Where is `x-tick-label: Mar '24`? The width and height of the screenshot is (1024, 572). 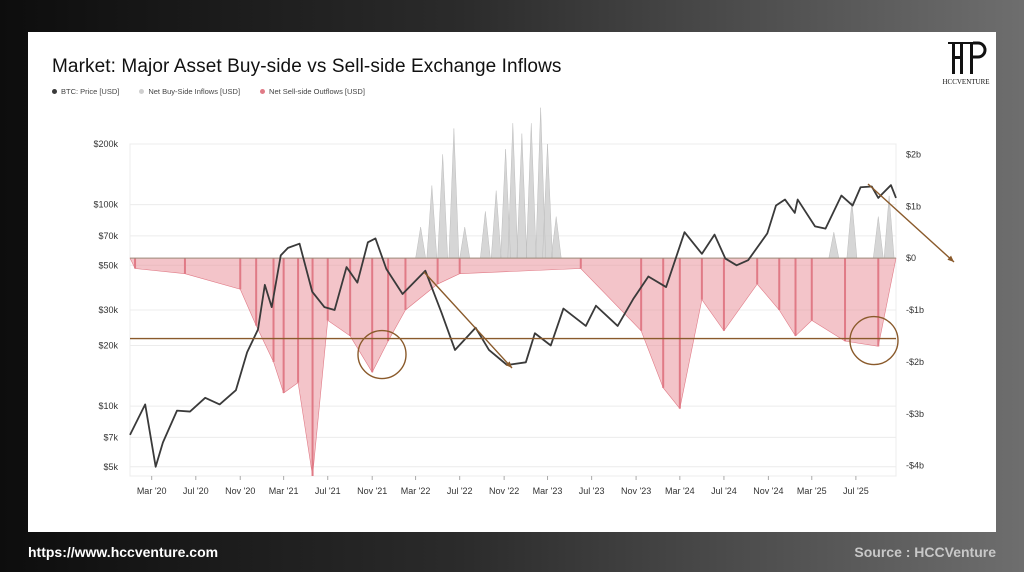
x-tick-label: Mar '24 is located at coordinates (680, 491).